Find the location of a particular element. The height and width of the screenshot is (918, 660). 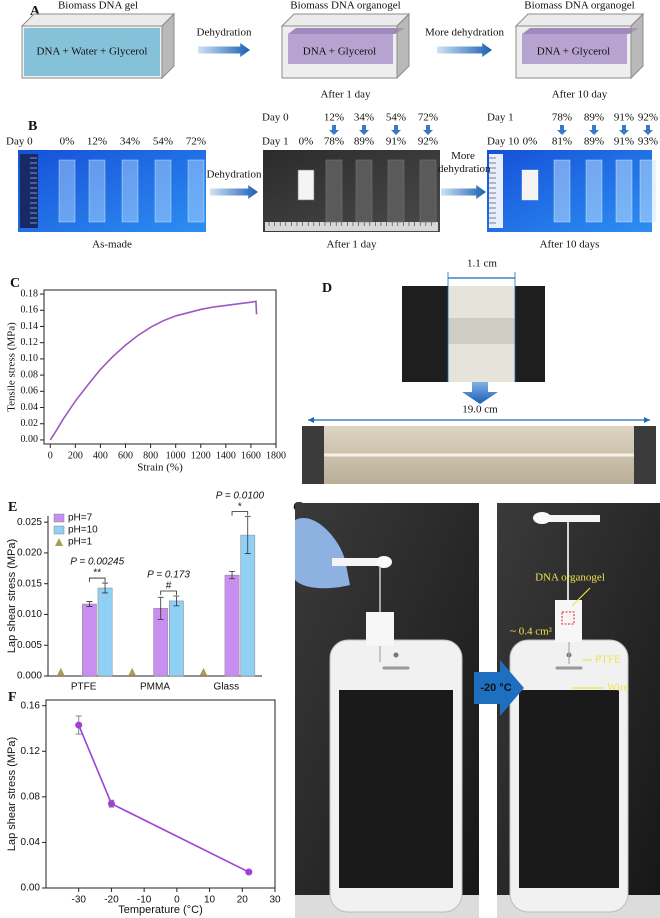

day-label: Day 1 is located at coordinates (500, 118).